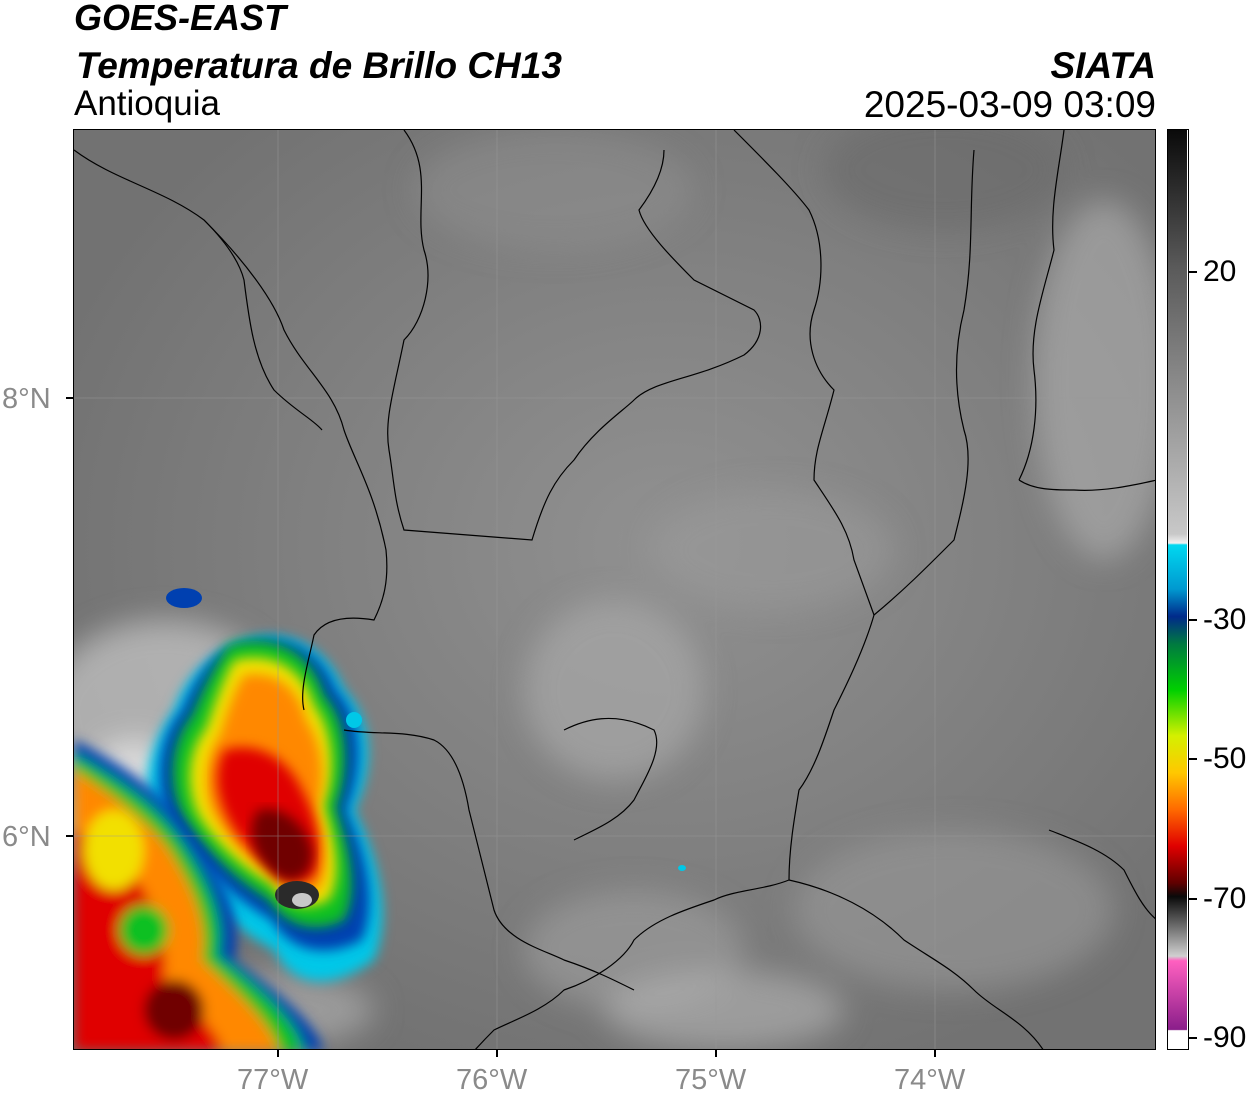 This screenshot has height=1099, width=1252. I want to click on lat-label-8n: 8°N, so click(26, 399).